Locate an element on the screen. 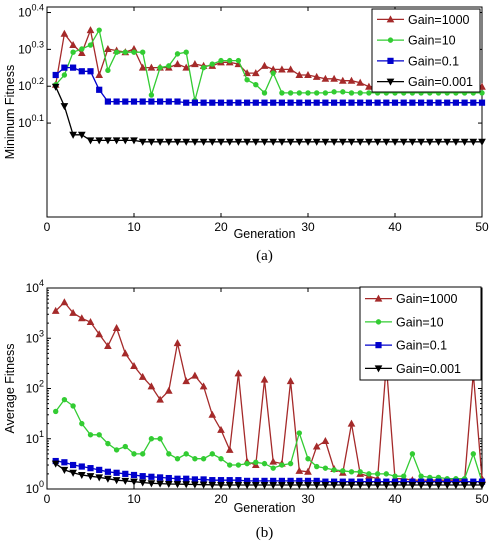 The width and height of the screenshot is (499, 550). panel-label: (a) is located at coordinates (264, 256).